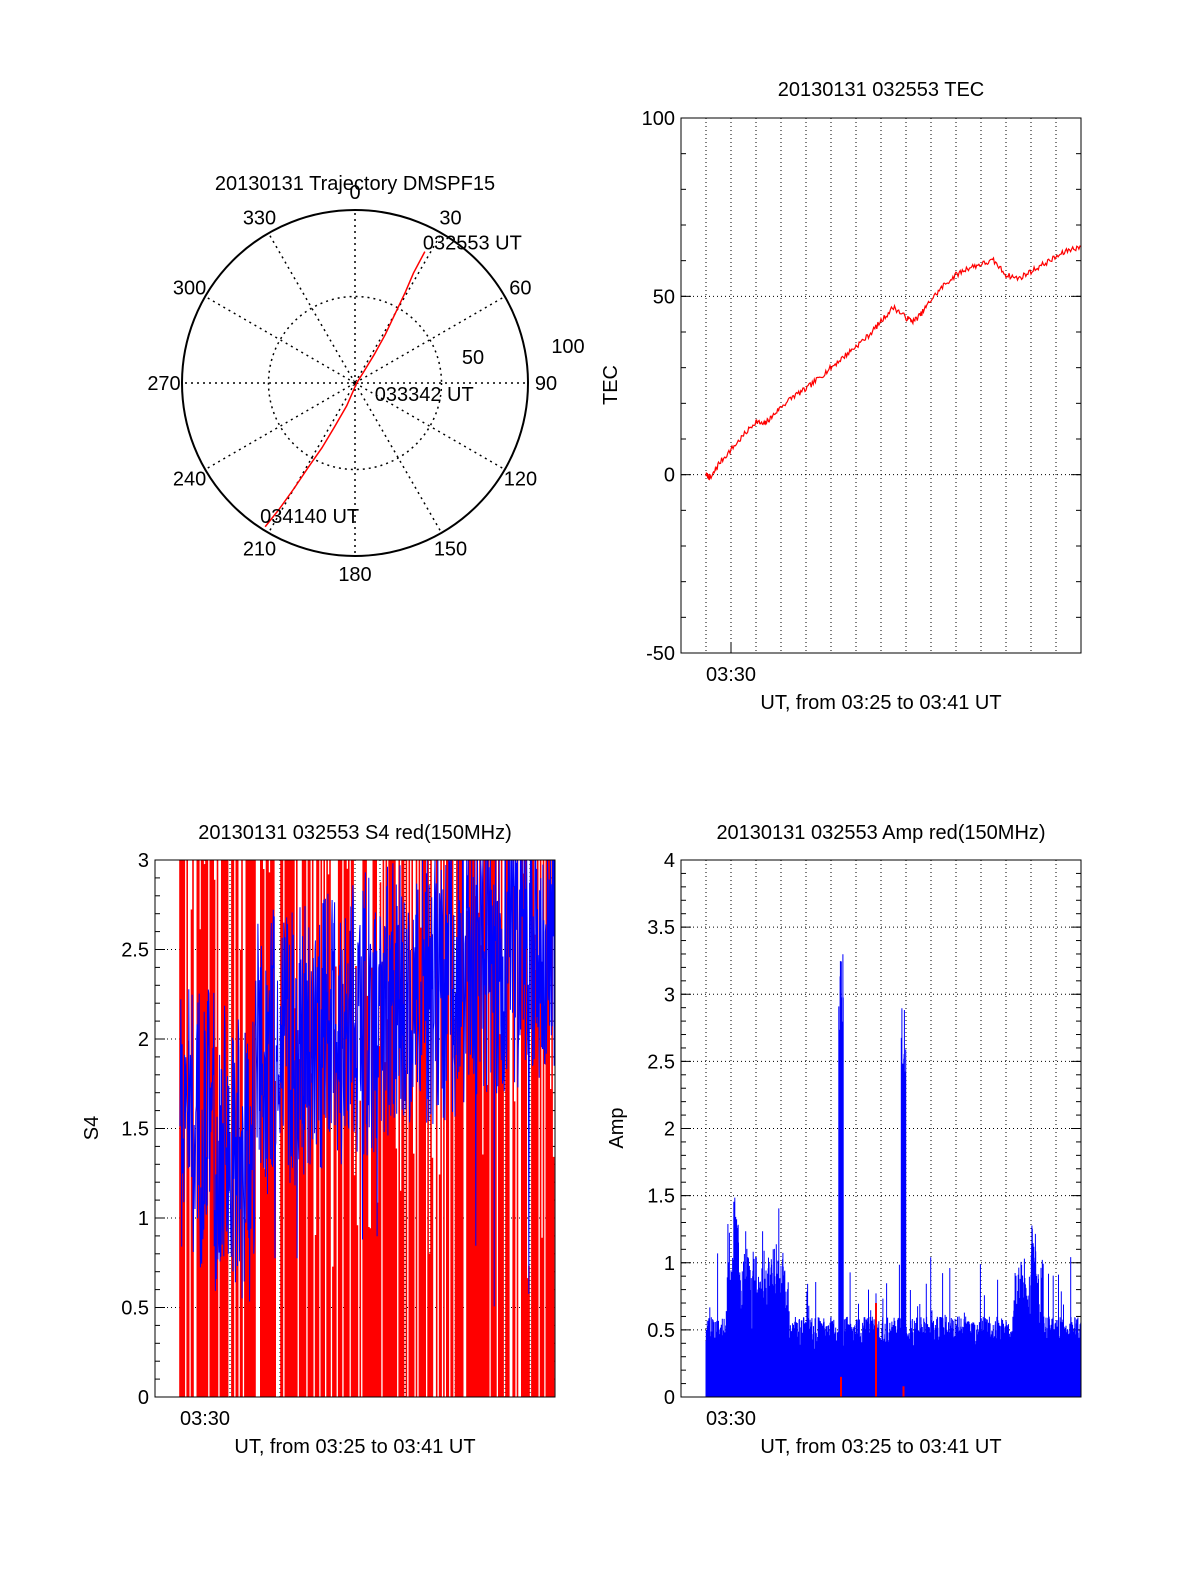 The height and width of the screenshot is (1575, 1200). What do you see at coordinates (520, 289) in the screenshot?
I see `polar-angle-label: 60` at bounding box center [520, 289].